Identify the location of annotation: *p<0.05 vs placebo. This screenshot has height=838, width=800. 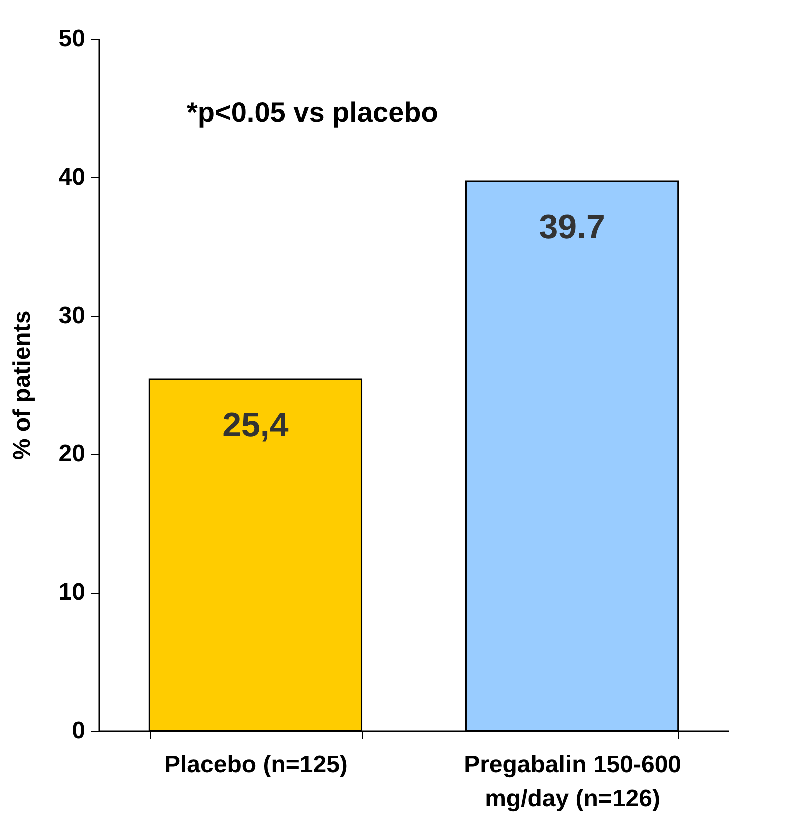
(312, 112).